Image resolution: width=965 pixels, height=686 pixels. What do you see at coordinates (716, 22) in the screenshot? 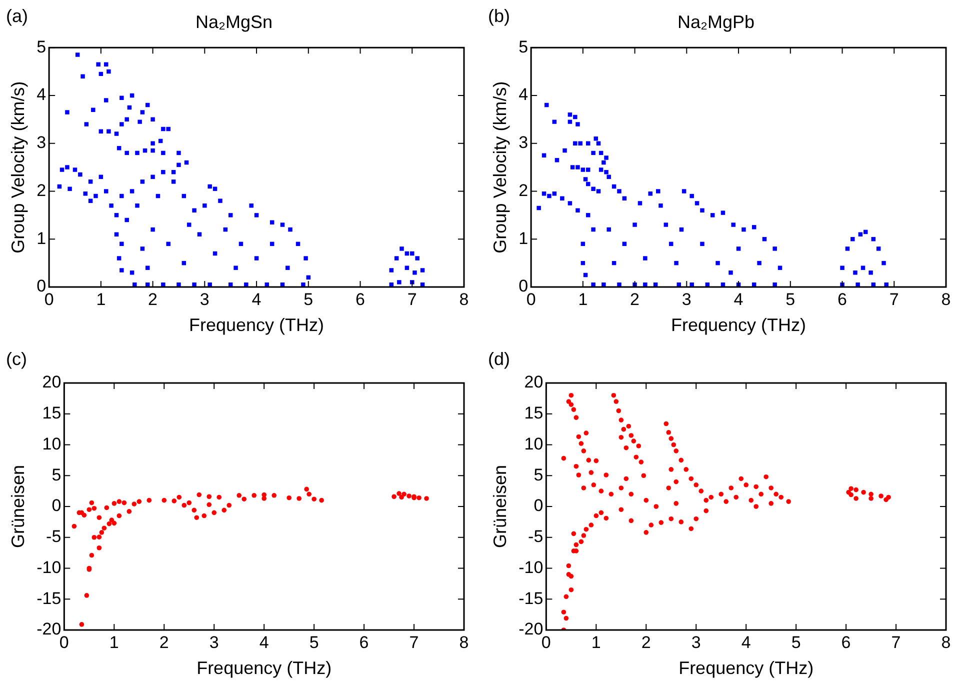
I see `chart-title: Na₂MgPb` at bounding box center [716, 22].